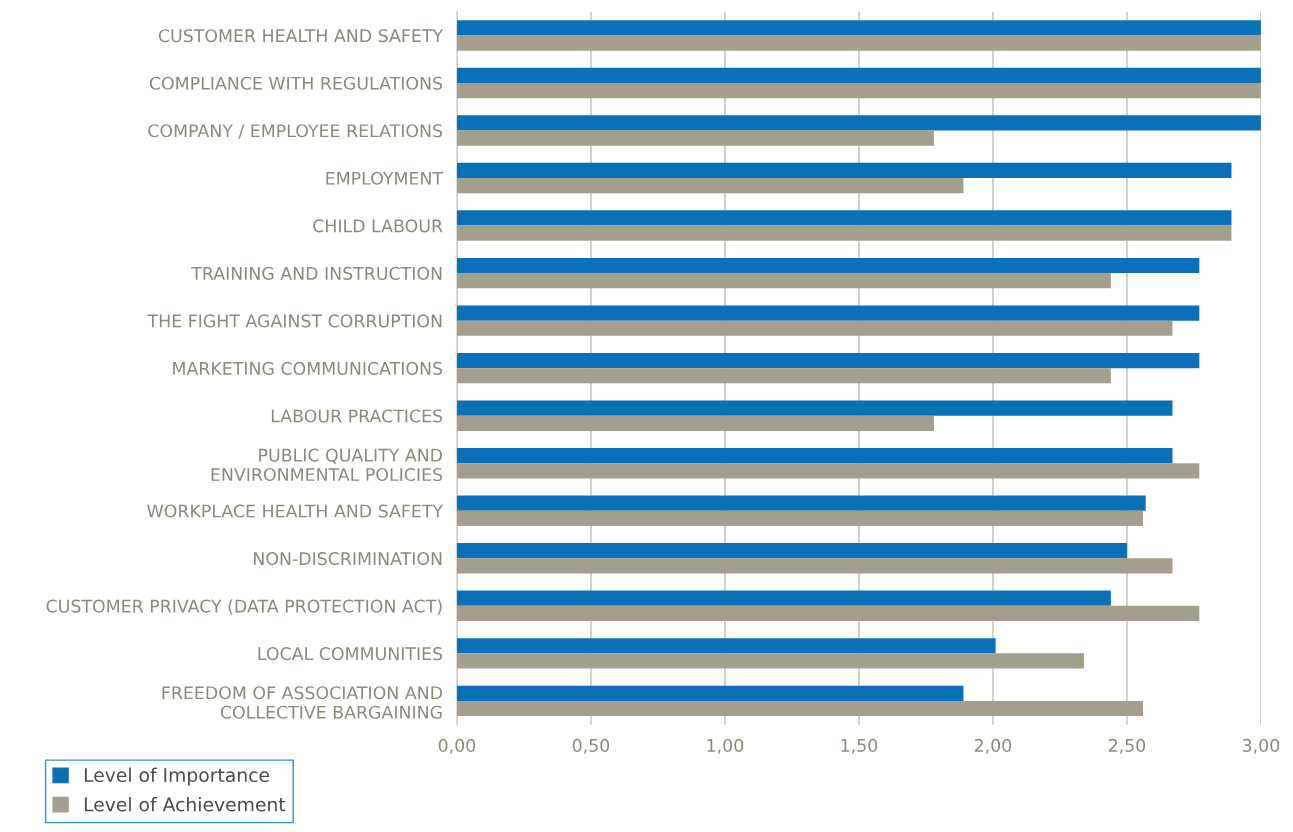  Describe the element at coordinates (295, 511) in the screenshot. I see `y-tick-label: WORKPLACE HEALTH AND SAFETY` at that location.